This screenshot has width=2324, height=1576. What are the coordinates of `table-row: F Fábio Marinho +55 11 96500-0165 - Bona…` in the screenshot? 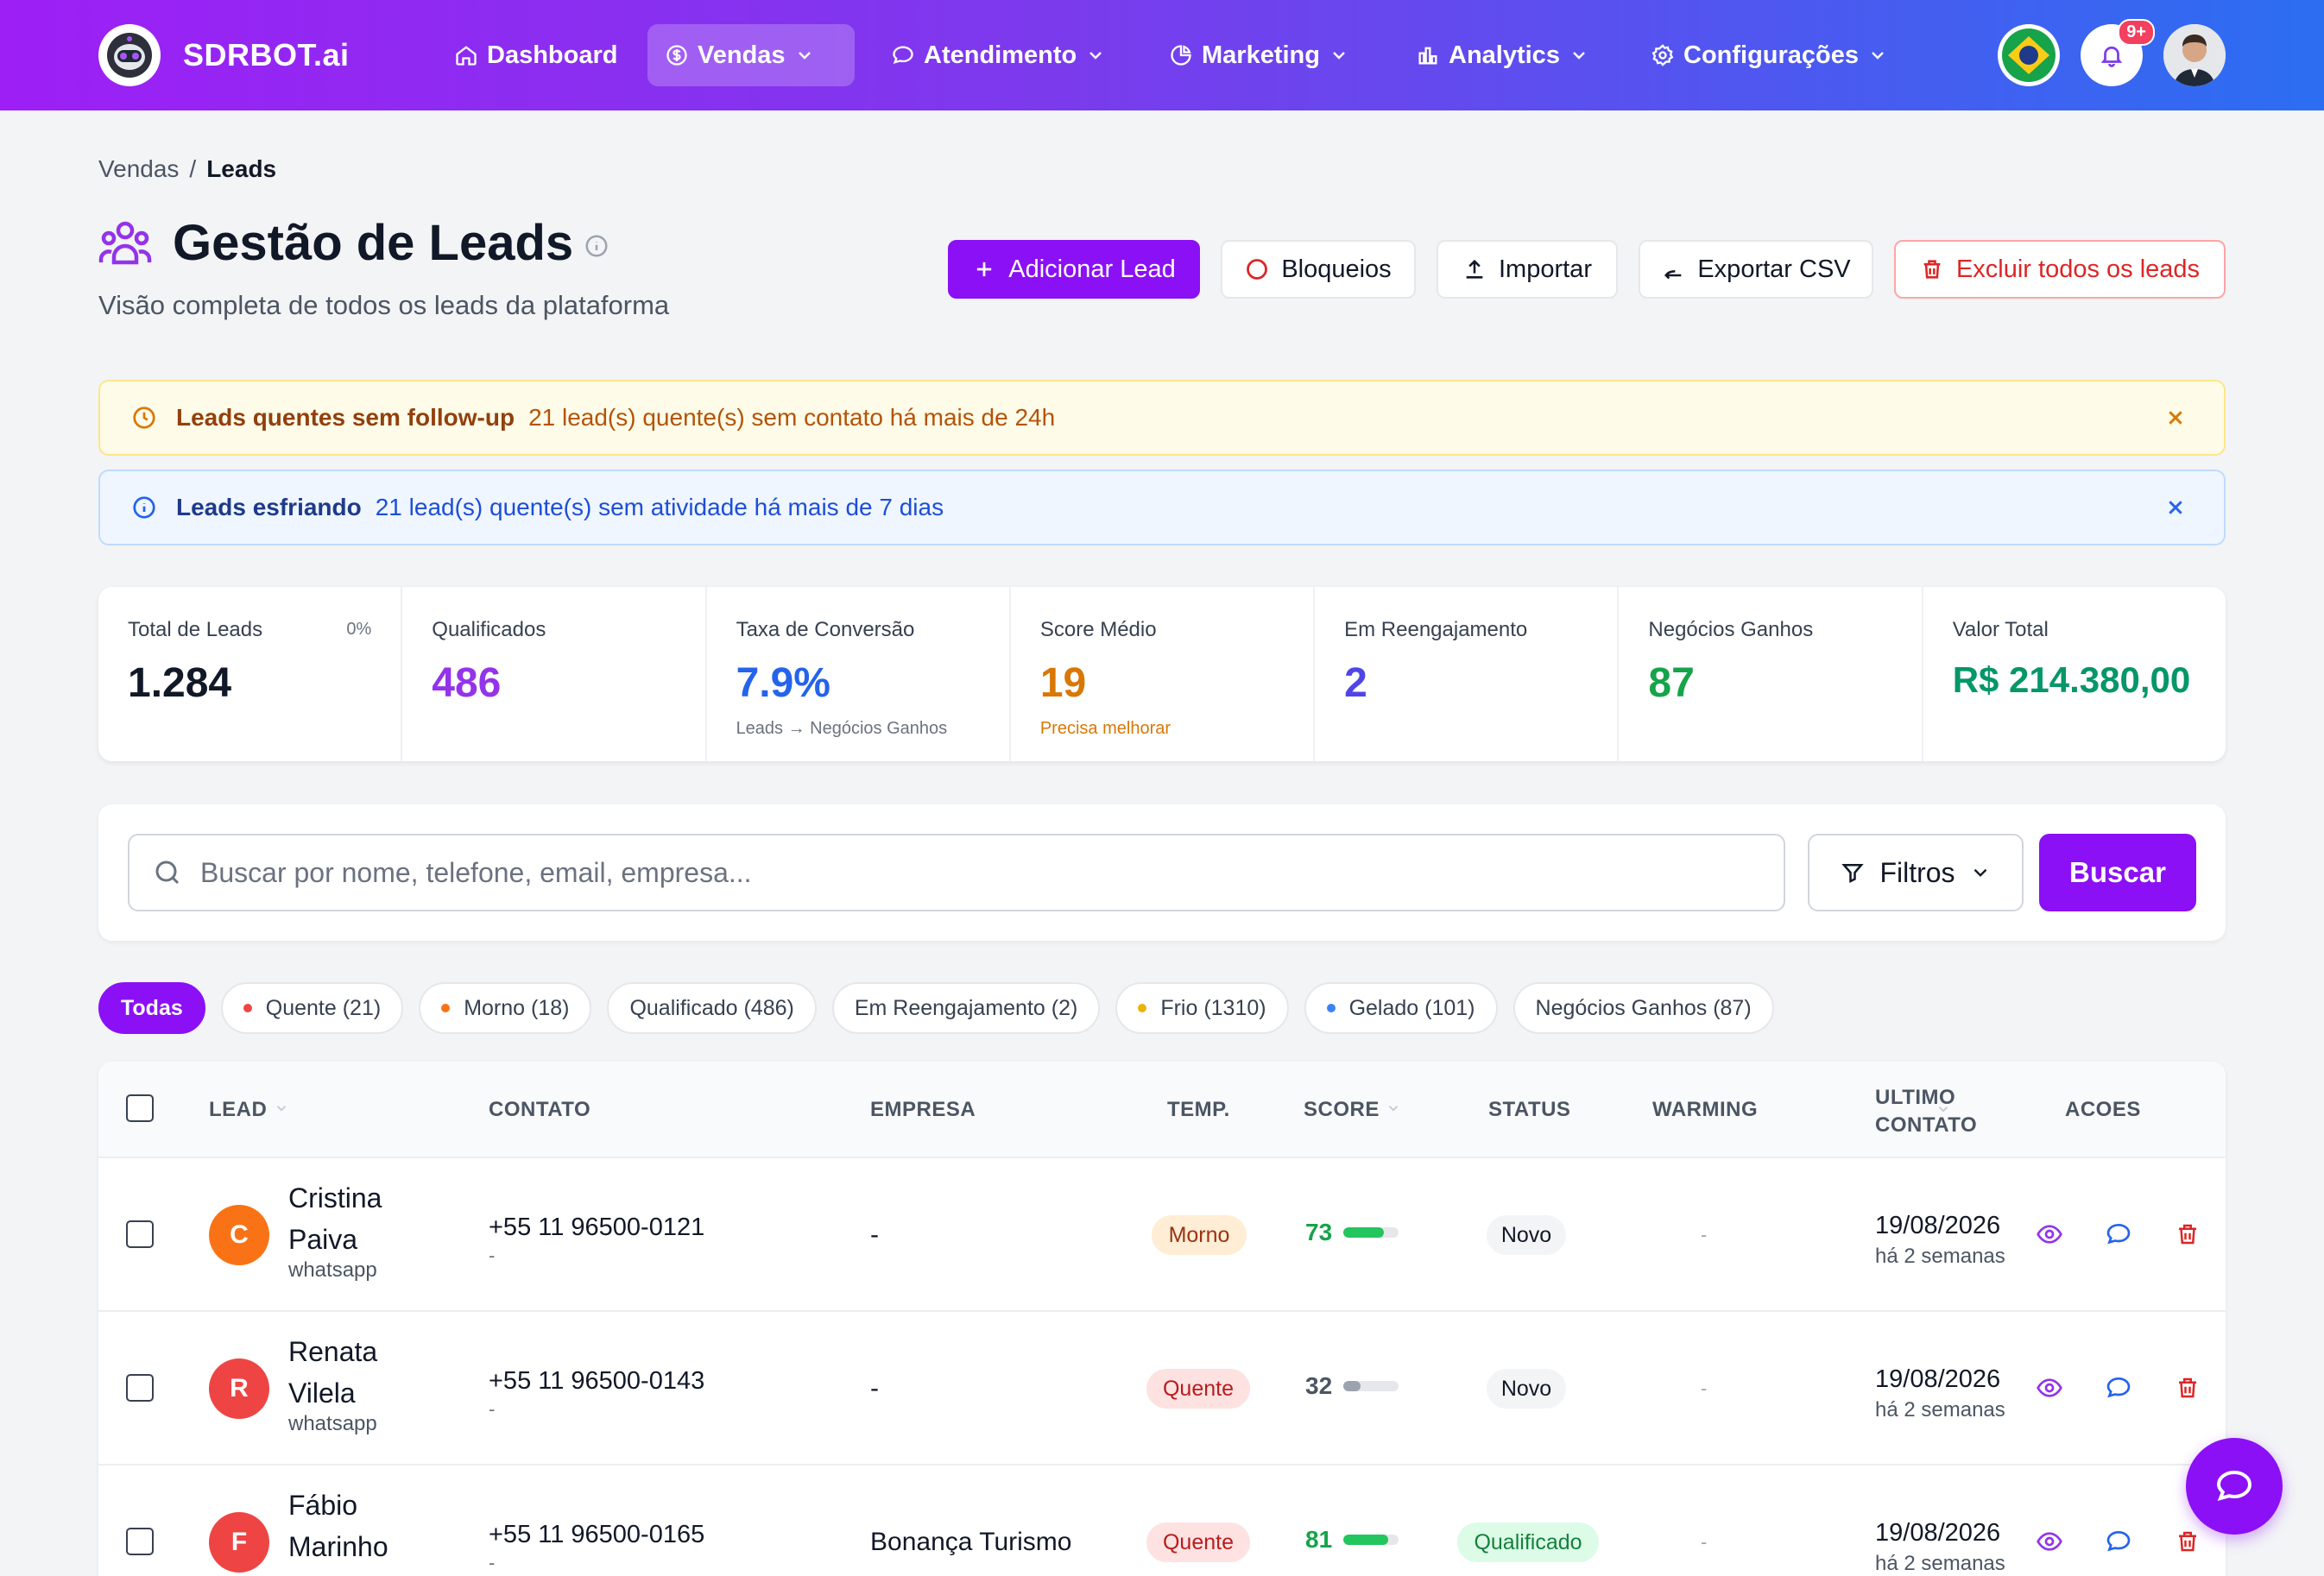 It's located at (1162, 1521).